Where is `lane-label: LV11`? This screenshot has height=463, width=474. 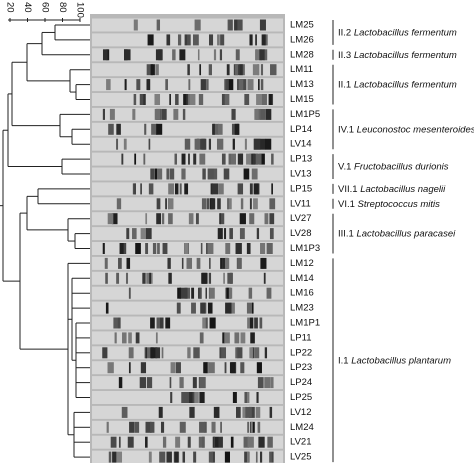
lane-label: LV11 is located at coordinates (300, 203).